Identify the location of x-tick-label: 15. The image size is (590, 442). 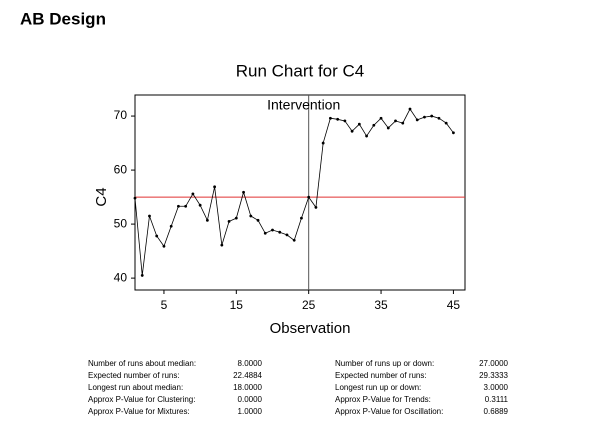
(237, 305).